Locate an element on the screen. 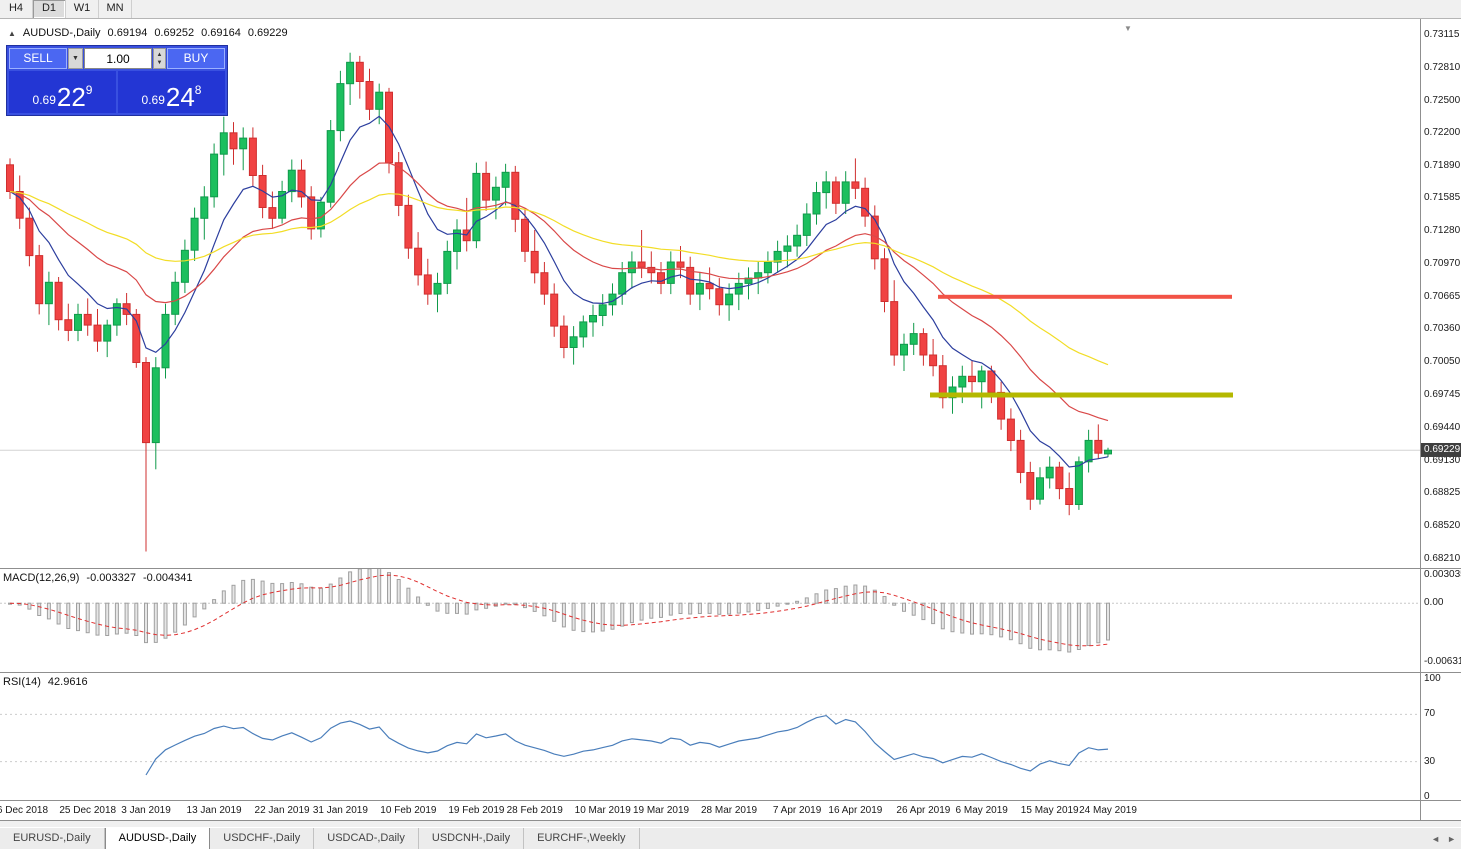 The image size is (1461, 849). timeframe-button-w1: W1 is located at coordinates (82, 9).